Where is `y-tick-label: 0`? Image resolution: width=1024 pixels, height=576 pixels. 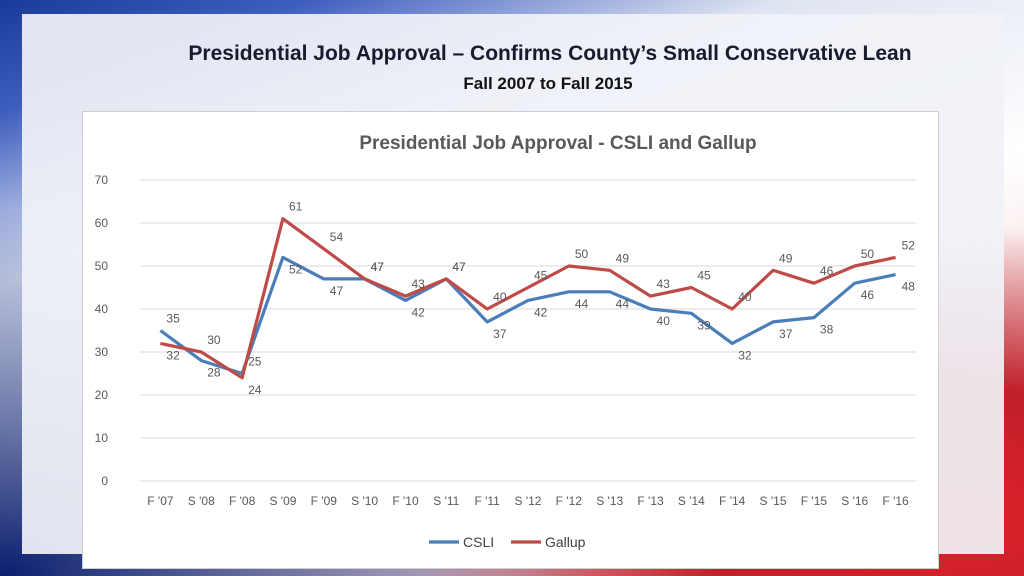
y-tick-label: 0 is located at coordinates (104, 481).